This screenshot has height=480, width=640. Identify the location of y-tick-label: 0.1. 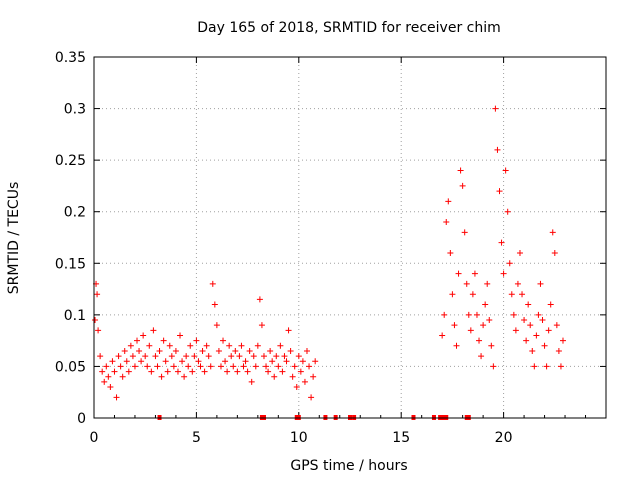
(75, 316).